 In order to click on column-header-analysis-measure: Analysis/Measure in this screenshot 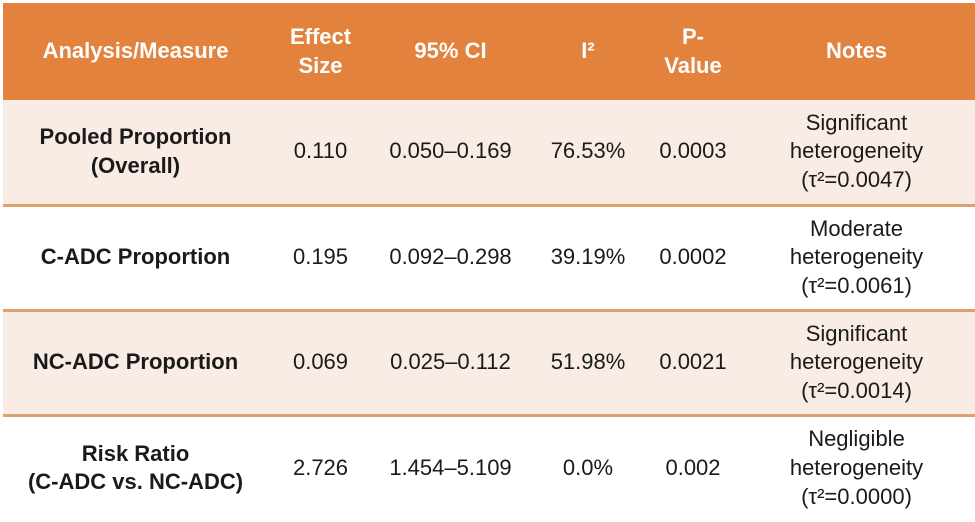, I will do `click(135, 51)`.